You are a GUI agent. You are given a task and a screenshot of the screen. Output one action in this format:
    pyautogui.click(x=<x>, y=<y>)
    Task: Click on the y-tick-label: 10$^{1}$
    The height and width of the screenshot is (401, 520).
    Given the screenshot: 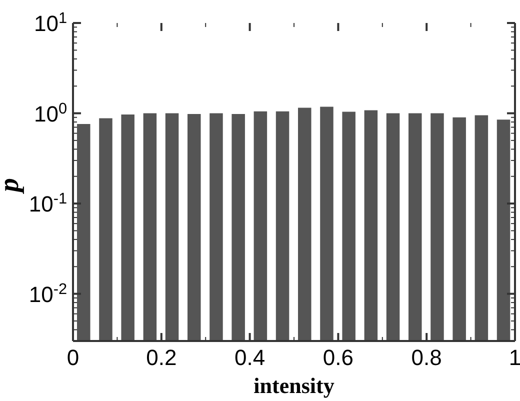 What is the action you would take?
    pyautogui.click(x=50, y=23)
    